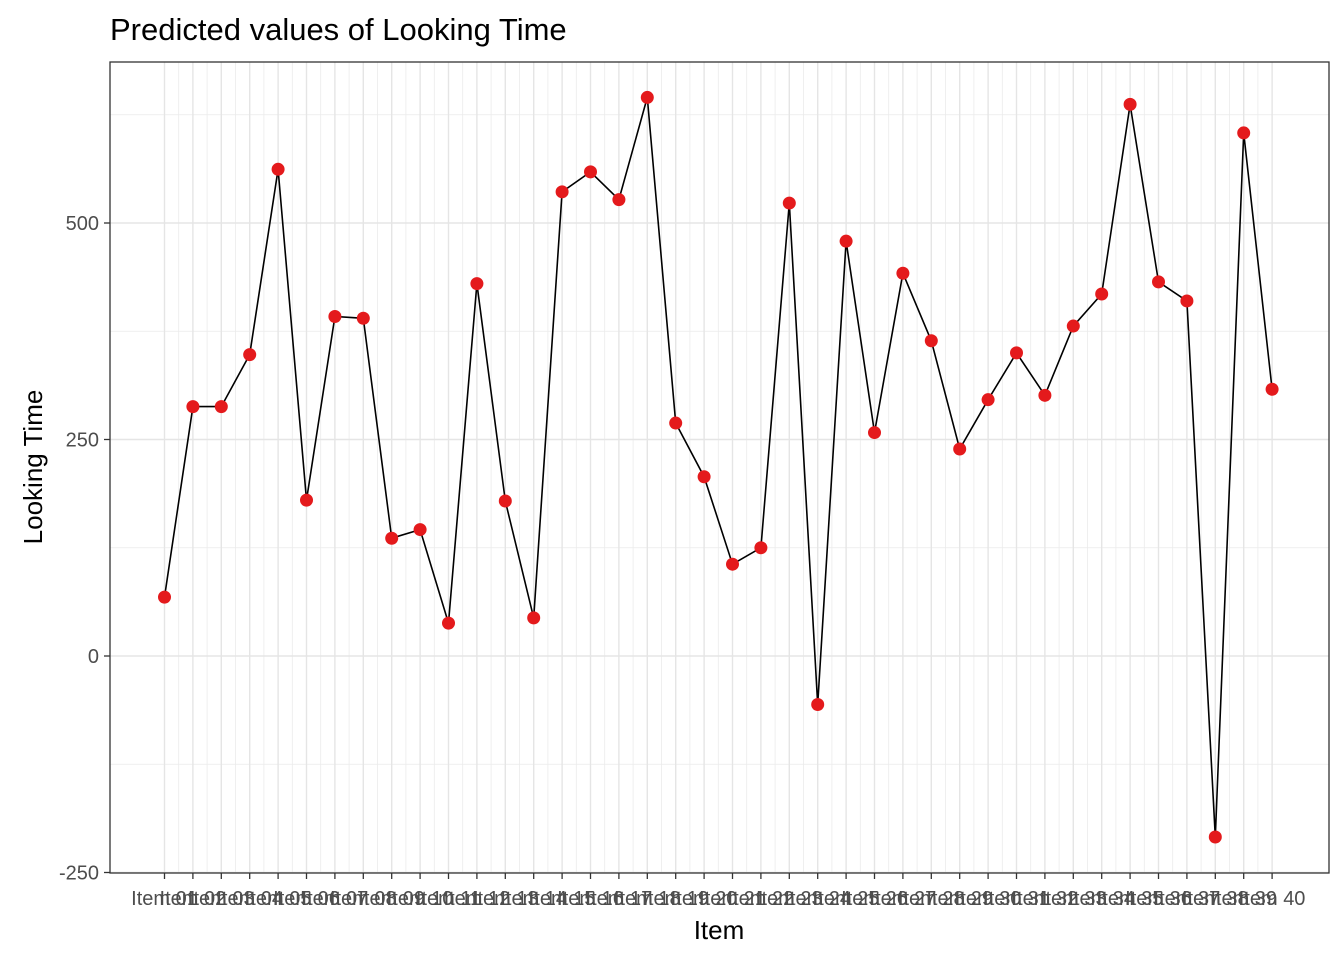 Image resolution: width=1344 pixels, height=960 pixels. I want to click on x-tick-label: Item 20, so click(704, 899).